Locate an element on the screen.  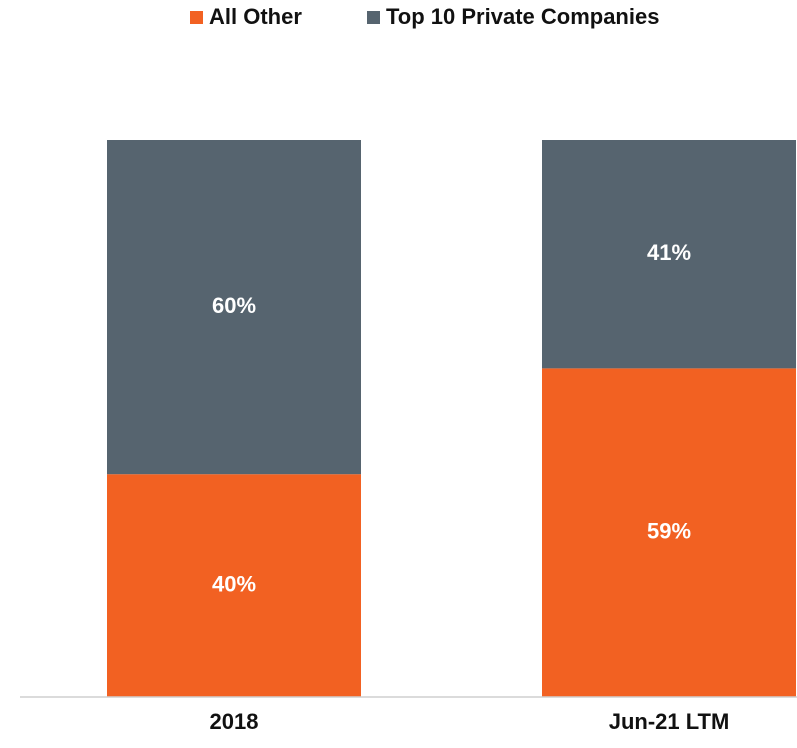
x-tick-label: 2018 is located at coordinates (234, 721).